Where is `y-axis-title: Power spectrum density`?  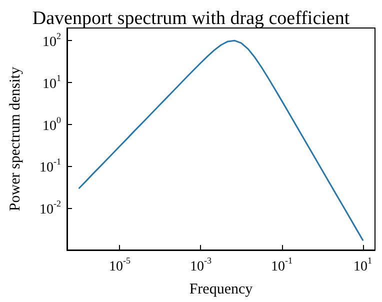
y-axis-title: Power spectrum density is located at coordinates (16, 139).